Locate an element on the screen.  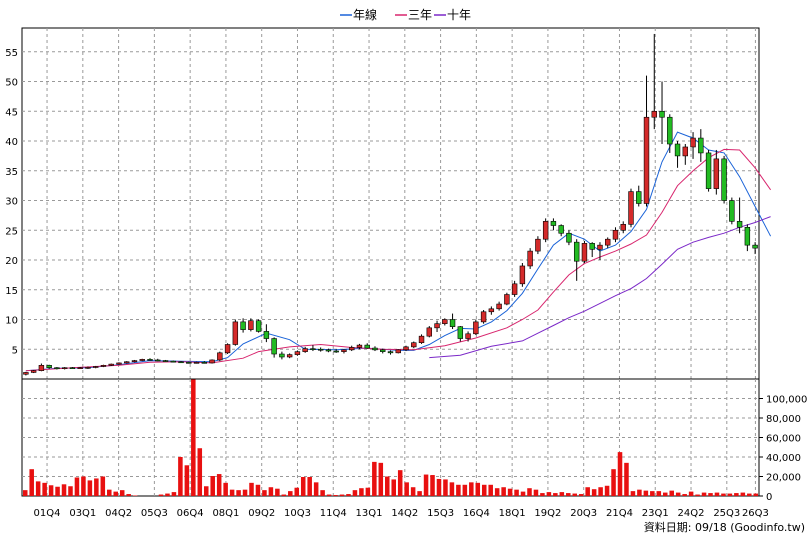
x-tick-label: 05Q3 is located at coordinates (154, 513).